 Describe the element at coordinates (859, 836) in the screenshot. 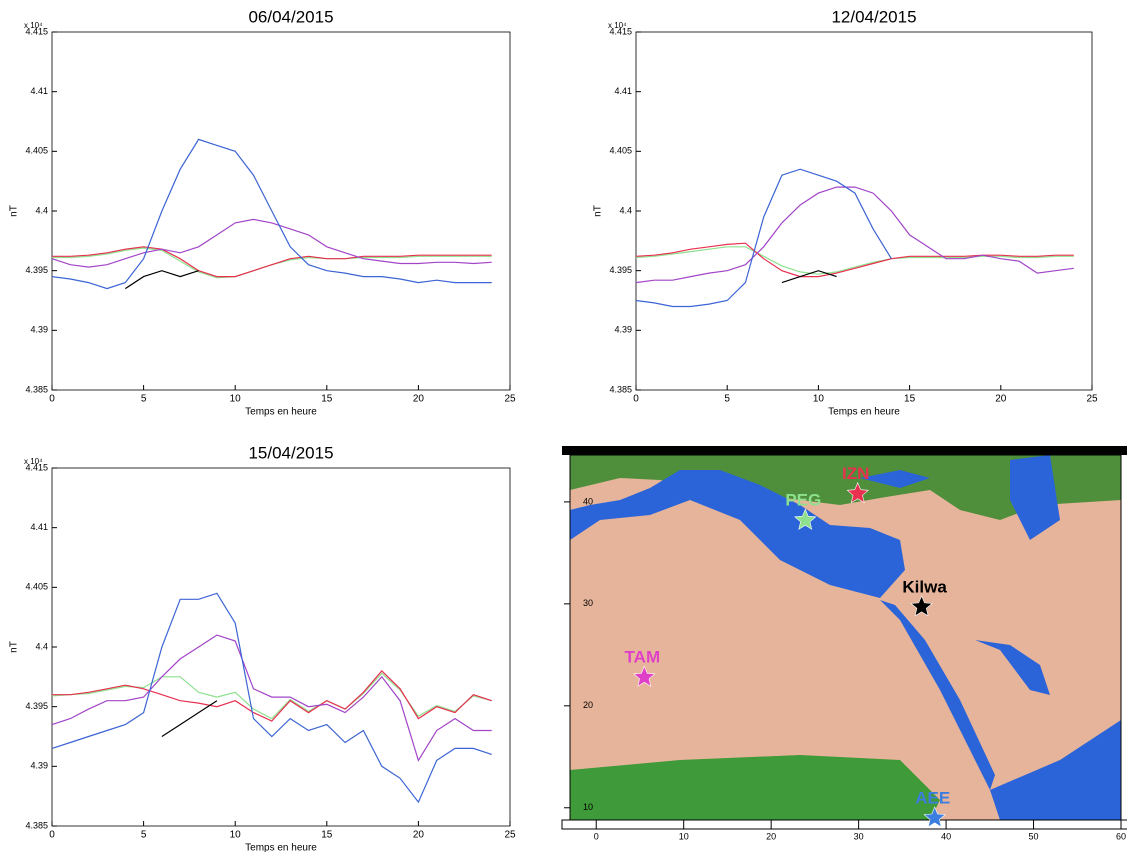

I see `x-tick-label: 30` at that location.